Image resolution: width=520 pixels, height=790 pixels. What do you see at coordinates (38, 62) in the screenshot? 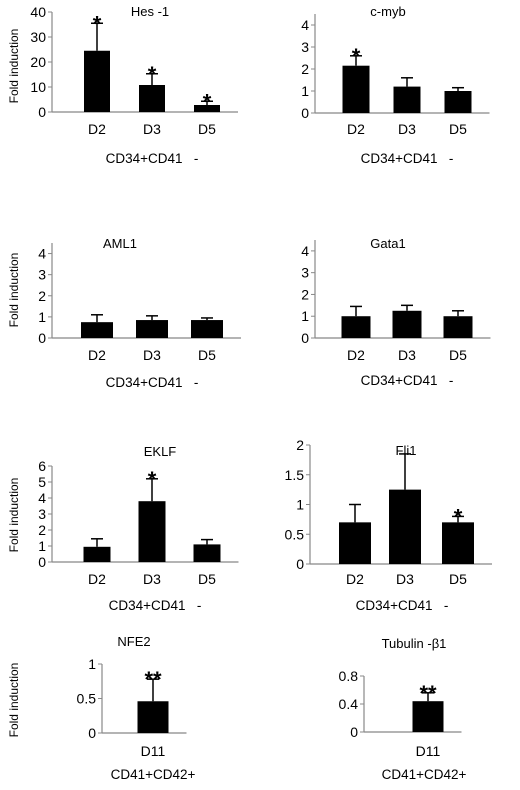
I see `y-tick-label: 20` at bounding box center [38, 62].